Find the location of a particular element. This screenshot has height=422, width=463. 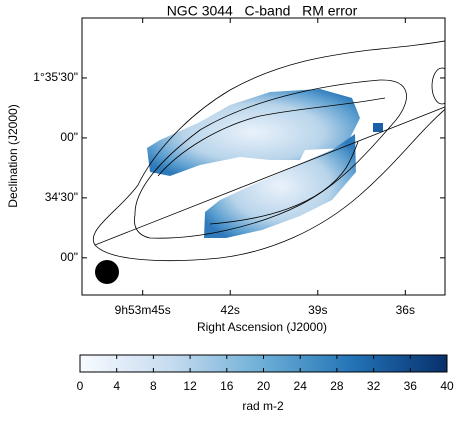

emission-lower is located at coordinates (280, 186).